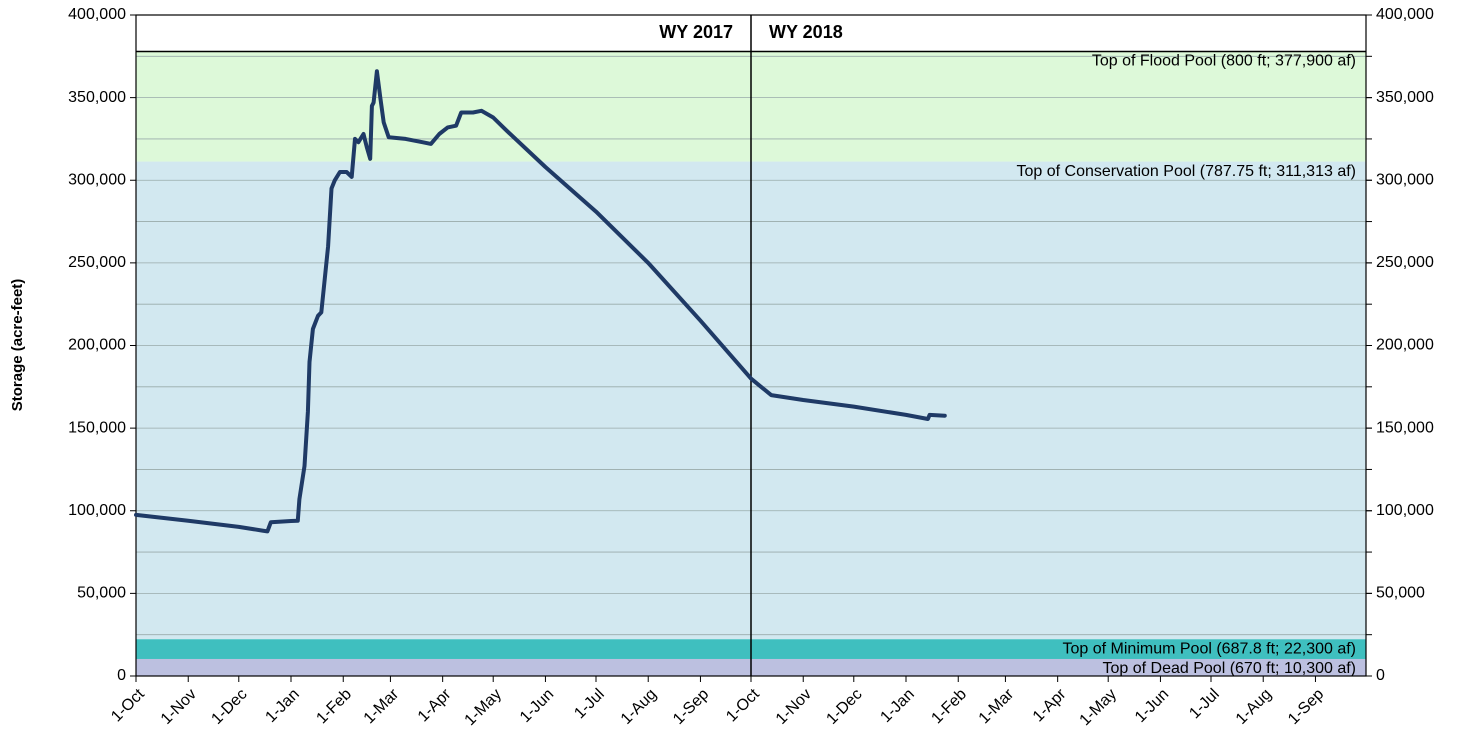  Describe the element at coordinates (1405, 262) in the screenshot. I see `y2-tick-label: 250,000` at that location.